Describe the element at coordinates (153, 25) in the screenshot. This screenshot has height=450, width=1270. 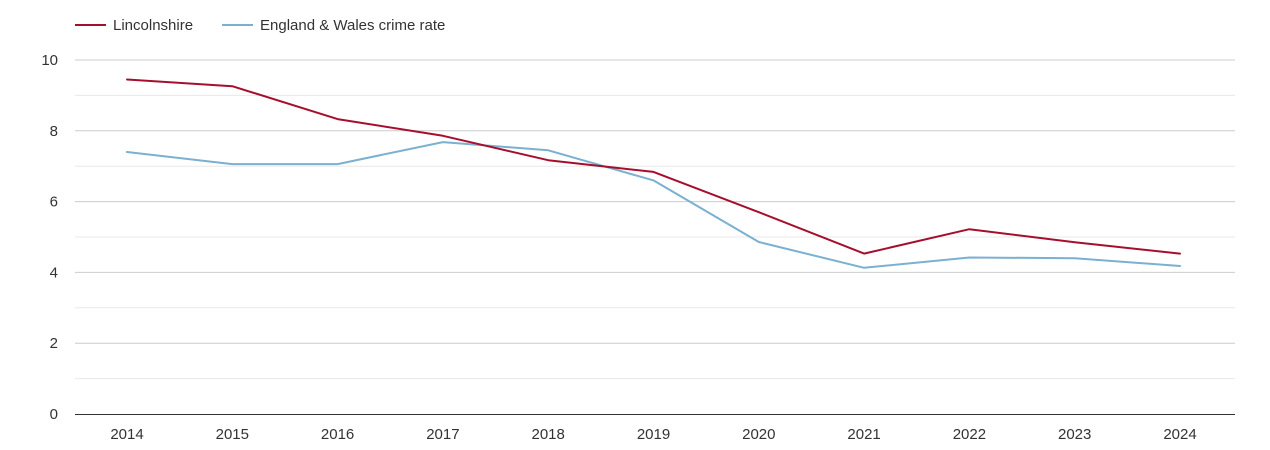
I see `legend-label-lincolnshire: Lincolnshire` at that location.